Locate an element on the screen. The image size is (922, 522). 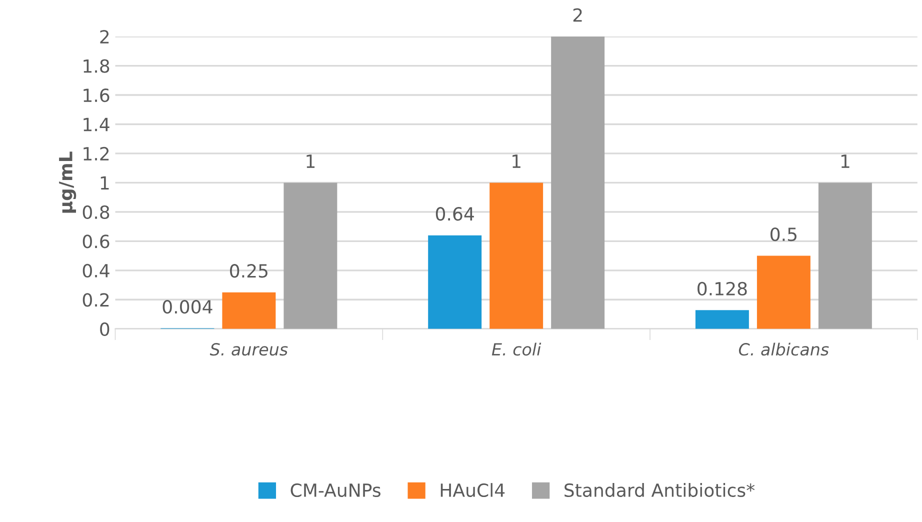
y-tick-label: 1.6 is located at coordinates (97, 95).